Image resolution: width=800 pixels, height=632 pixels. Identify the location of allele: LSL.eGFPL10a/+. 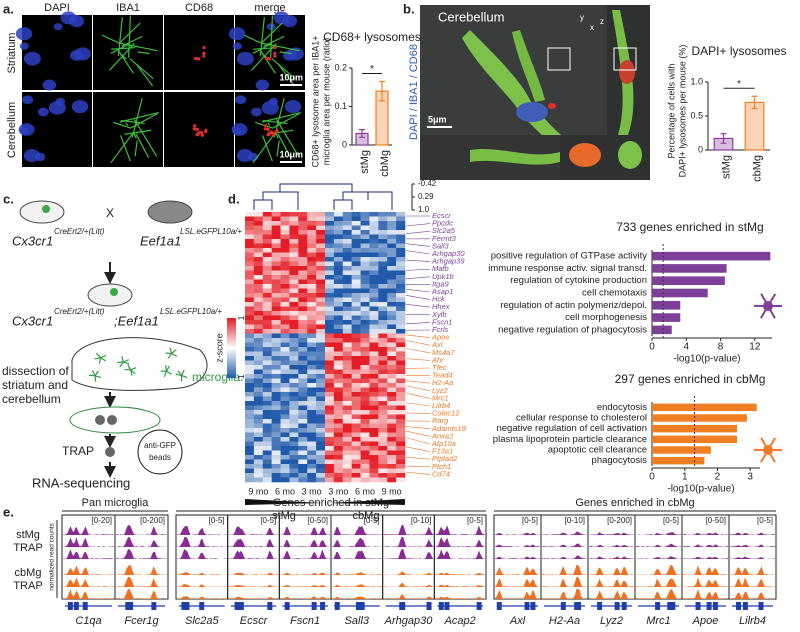
(191, 311).